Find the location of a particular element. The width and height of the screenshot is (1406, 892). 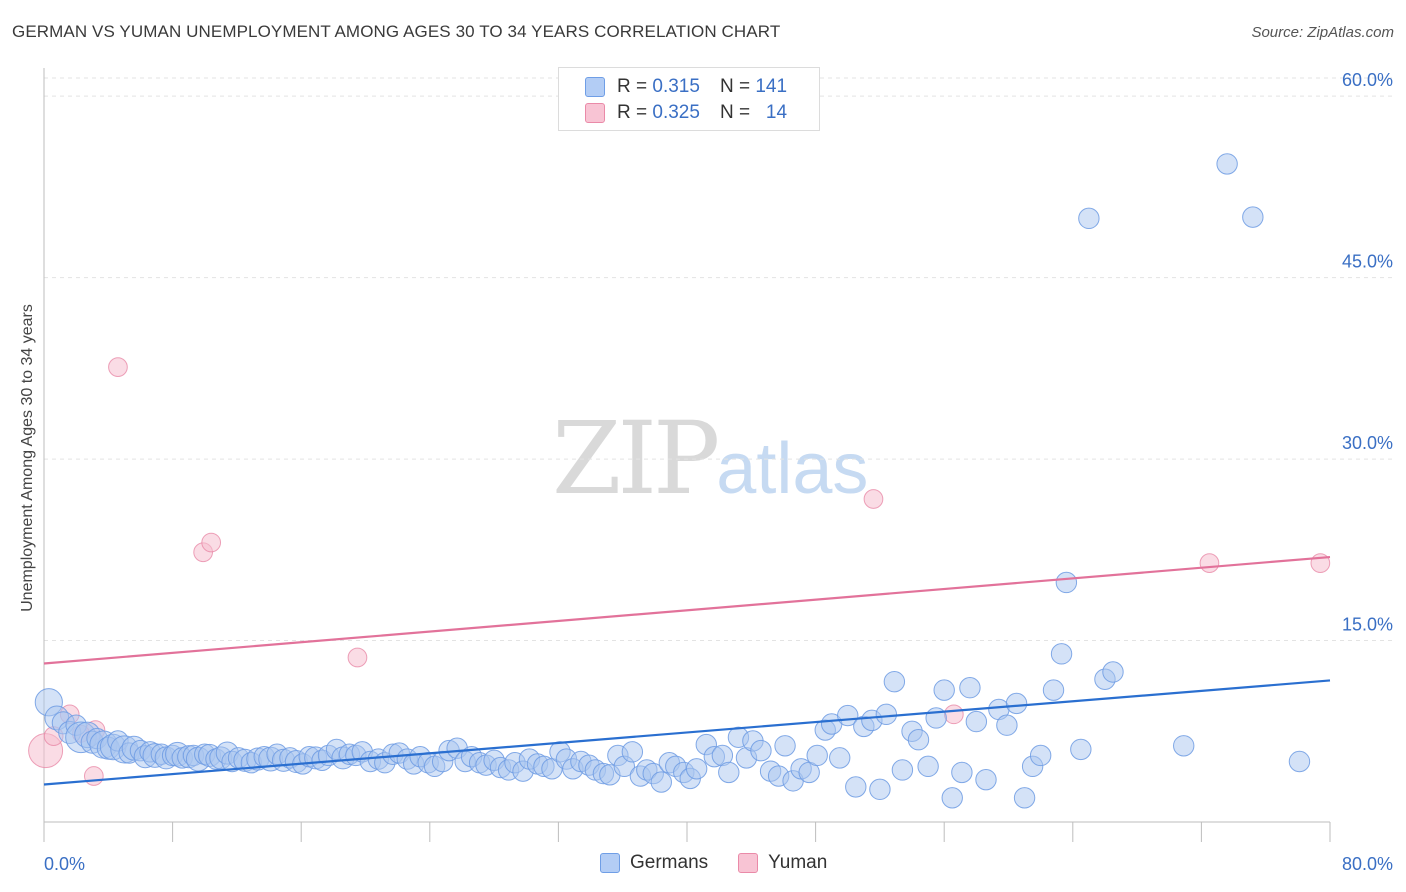

legend-n-value: 141 is located at coordinates (771, 86).